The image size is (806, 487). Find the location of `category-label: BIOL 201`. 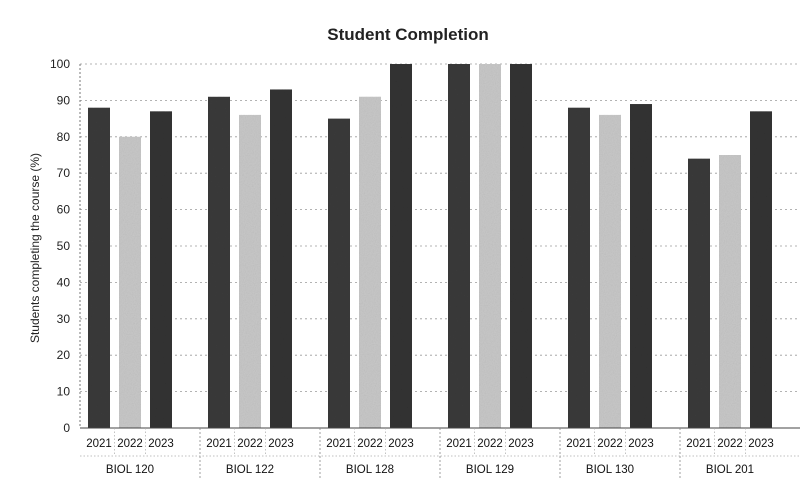

category-label: BIOL 201 is located at coordinates (730, 470).